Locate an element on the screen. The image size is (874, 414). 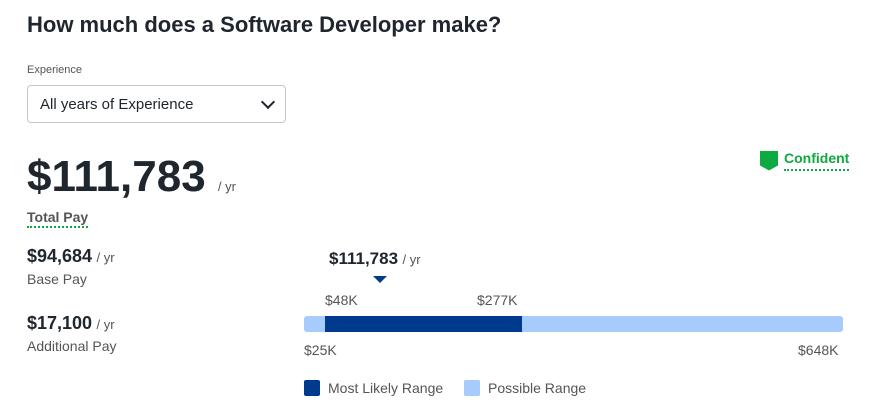
confidence-label: Confident is located at coordinates (817, 160).